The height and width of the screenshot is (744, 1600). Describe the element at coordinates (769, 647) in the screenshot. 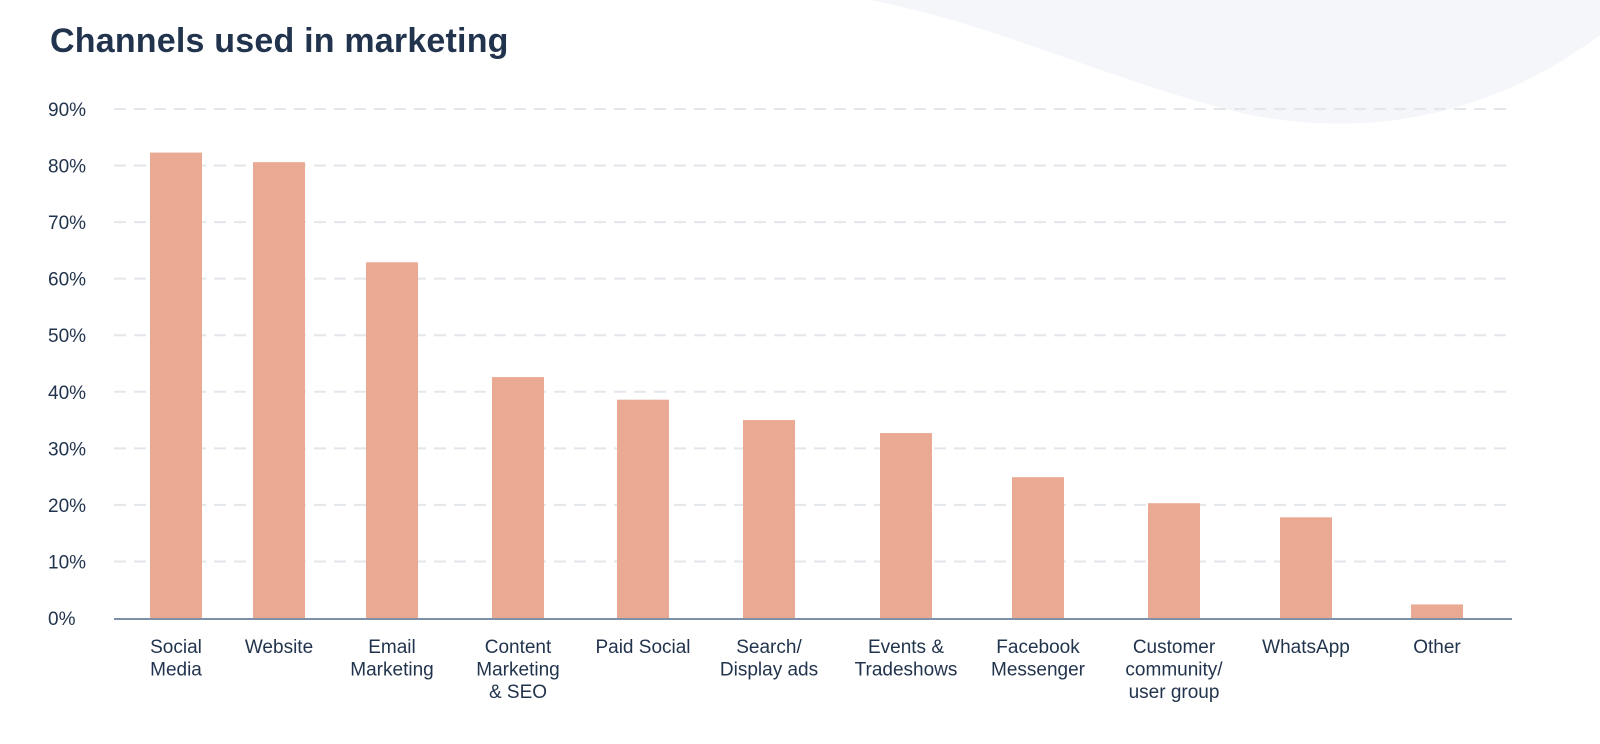

I see `x-category-label-line: Search/` at that location.